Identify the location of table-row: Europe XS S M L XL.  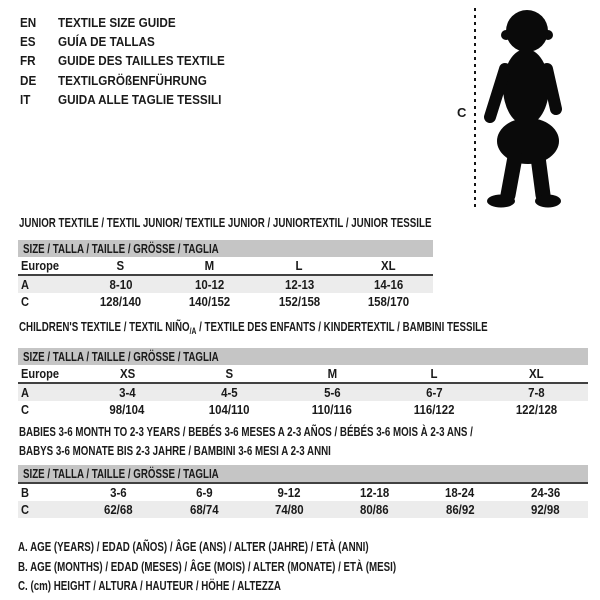
(303, 374).